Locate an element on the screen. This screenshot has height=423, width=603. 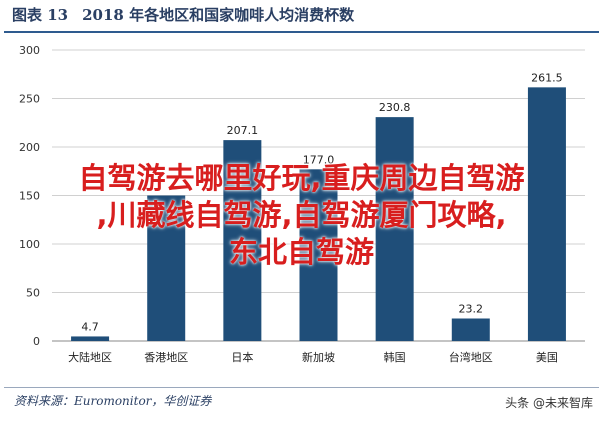
data-label: 4.7 is located at coordinates (90, 326).